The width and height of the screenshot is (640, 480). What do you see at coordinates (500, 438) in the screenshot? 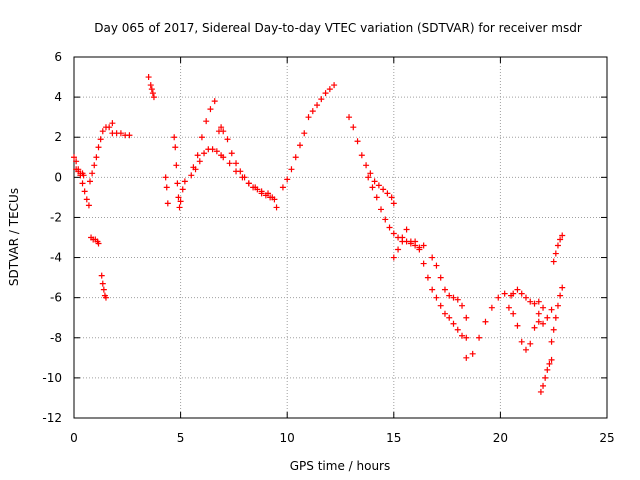
I see `x-tick-label: 20` at bounding box center [500, 438].